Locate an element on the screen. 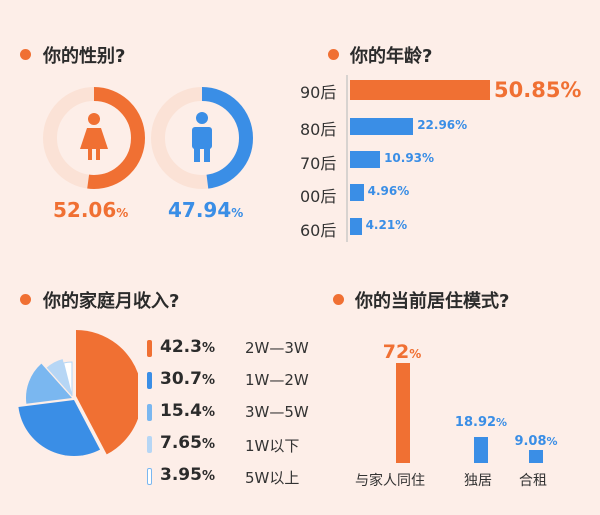 This screenshot has height=515, width=600. age-value: 4.96% is located at coordinates (388, 191).